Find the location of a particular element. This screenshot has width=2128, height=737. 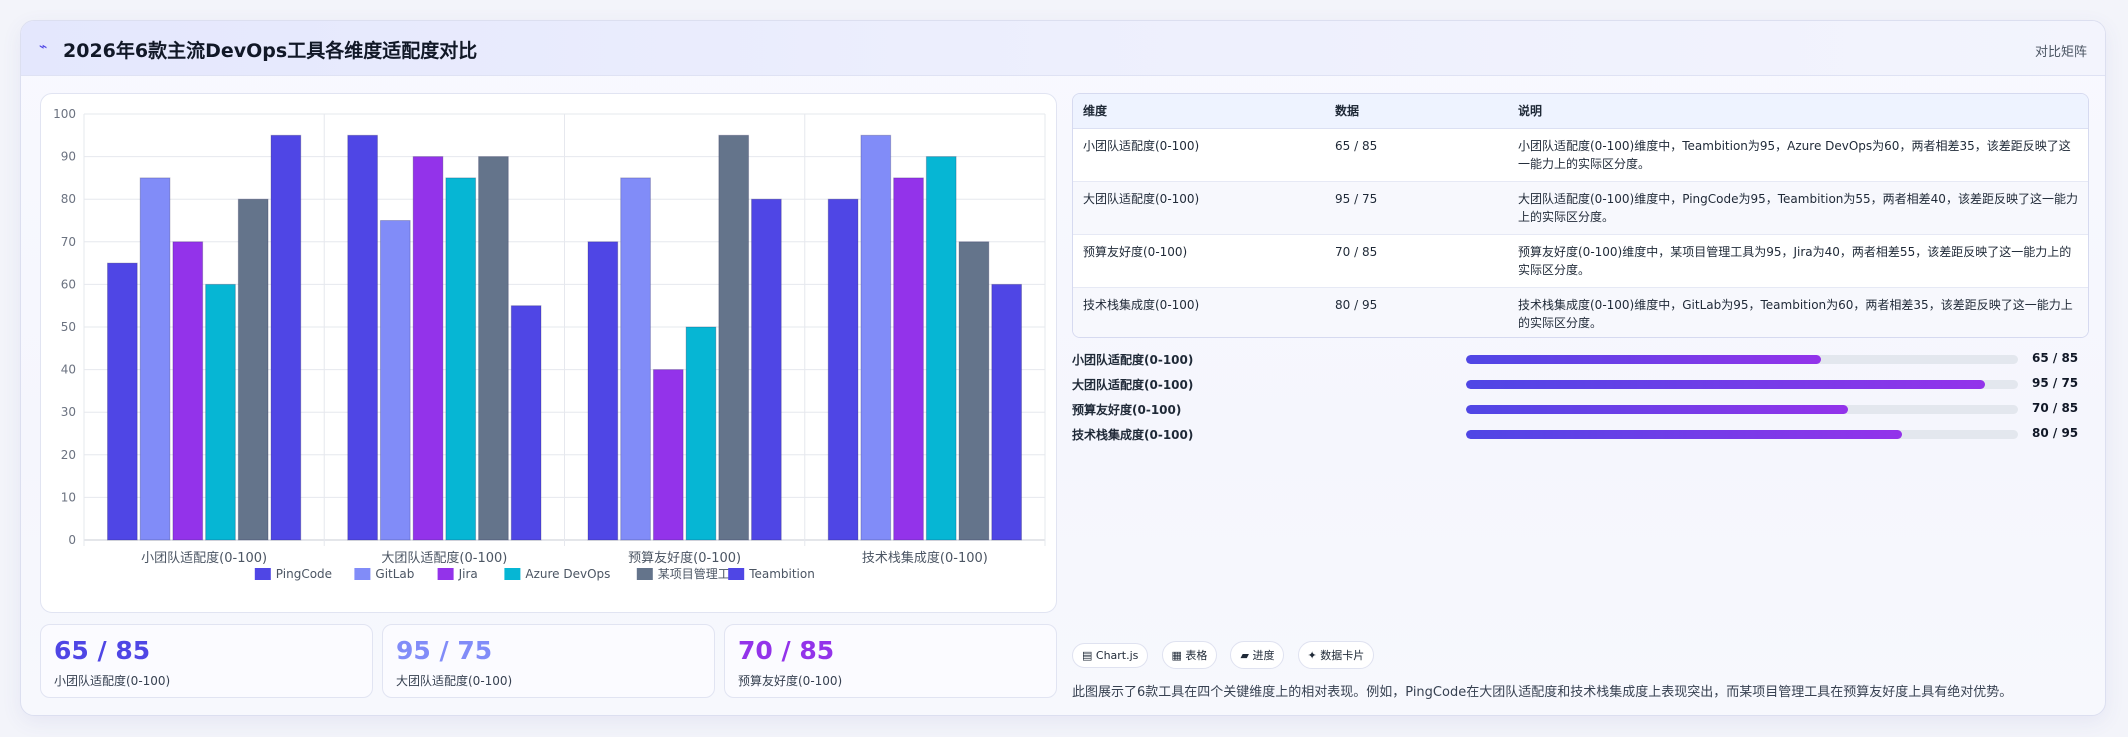

kpi-value: 95 / 75 is located at coordinates (444, 650).